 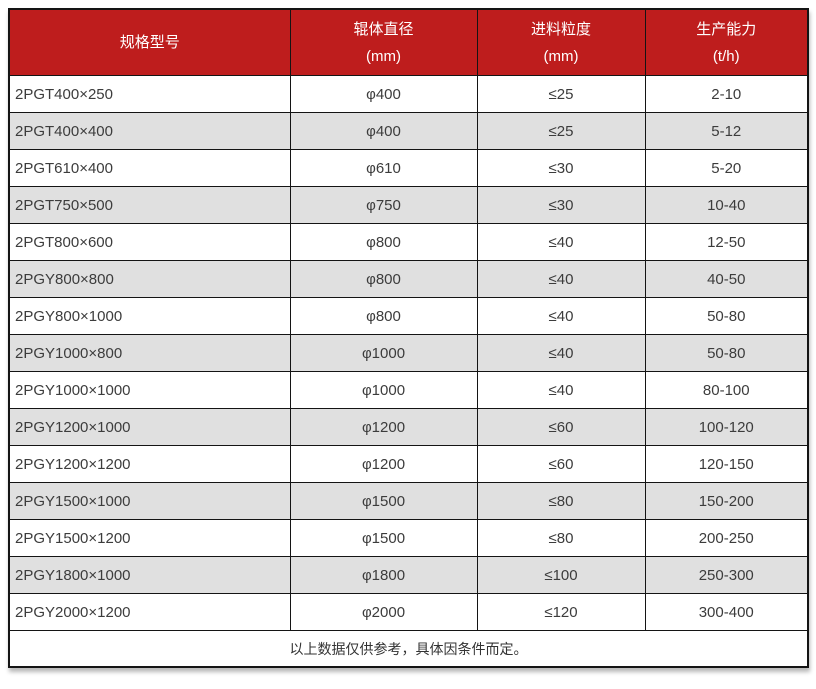 I want to click on table-row: 2PGT400×400 φ400 ≤25 5-12, so click(x=408, y=131).